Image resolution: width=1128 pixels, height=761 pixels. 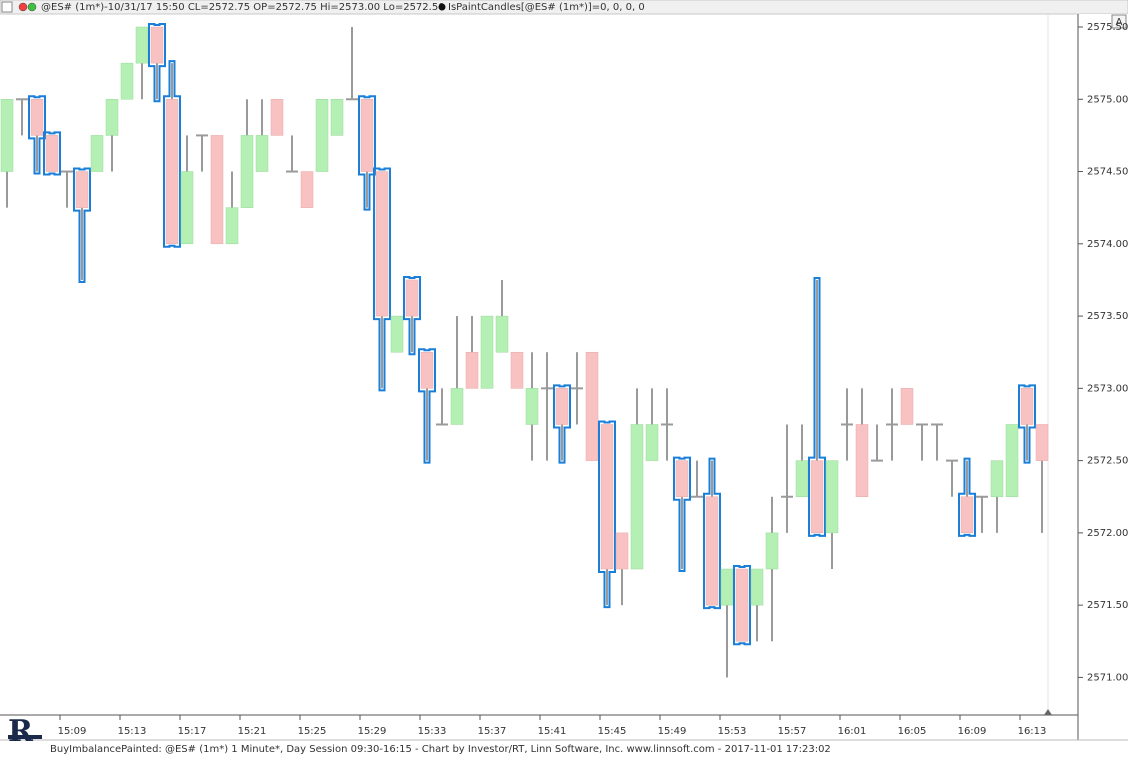 What do you see at coordinates (1032, 731) in the screenshot?
I see `x-tick-label: 16:13` at bounding box center [1032, 731].